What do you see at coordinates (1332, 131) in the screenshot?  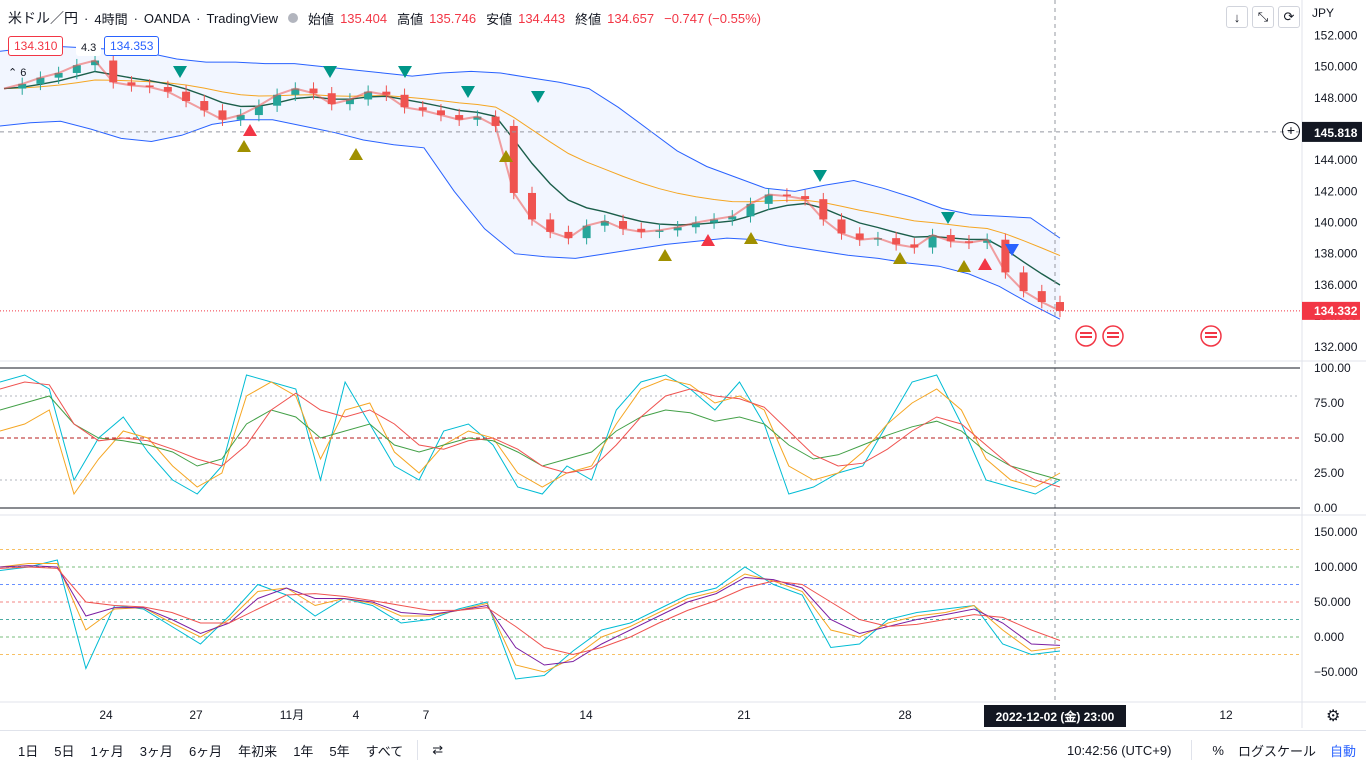 I see `crosshair-price-tag` at bounding box center [1332, 131].